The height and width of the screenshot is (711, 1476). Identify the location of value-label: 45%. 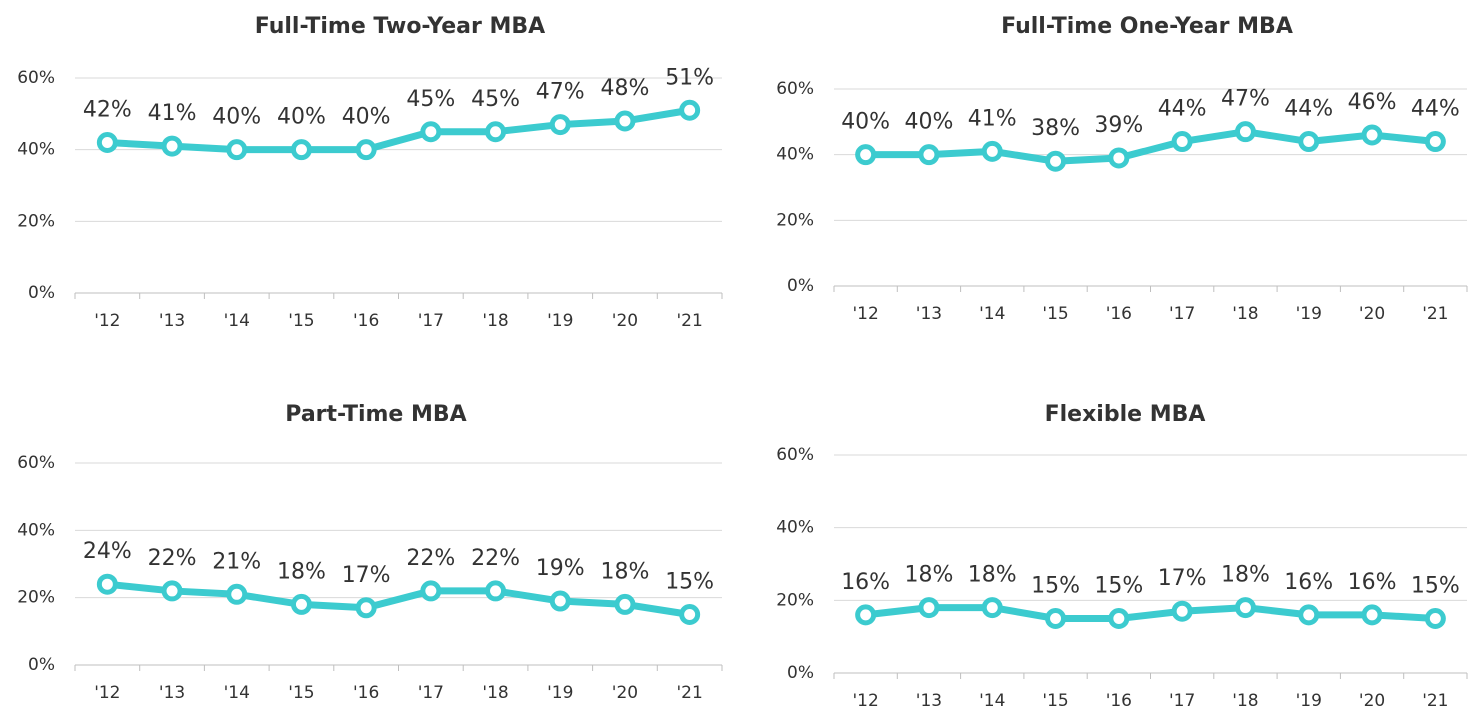
(430, 99).